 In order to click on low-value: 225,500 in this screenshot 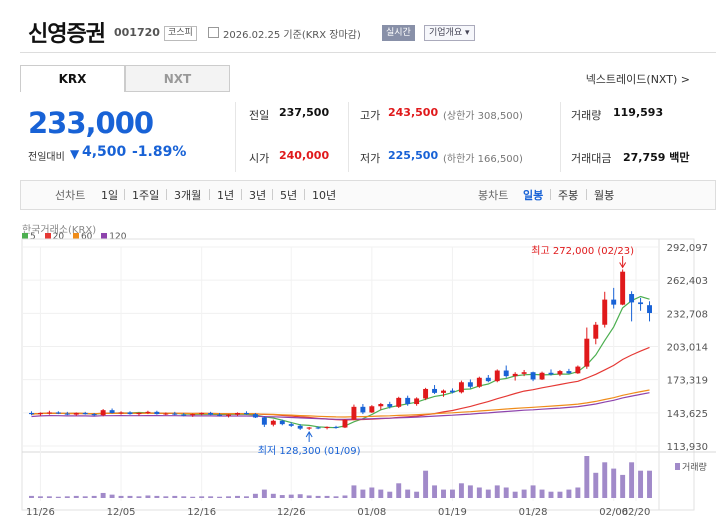, I will do `click(413, 155)`.